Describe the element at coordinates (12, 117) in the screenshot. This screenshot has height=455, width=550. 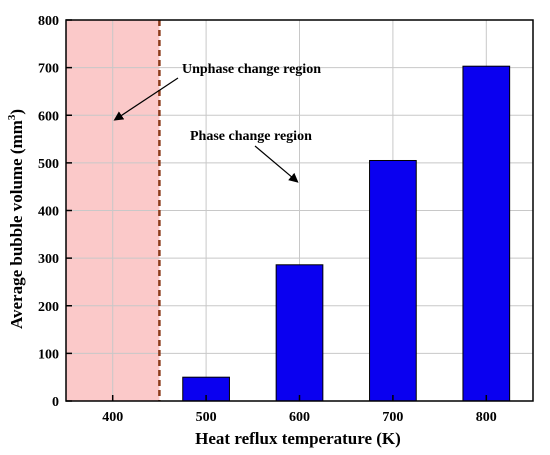
I see `y-axis-title-superscript: 3` at that location.